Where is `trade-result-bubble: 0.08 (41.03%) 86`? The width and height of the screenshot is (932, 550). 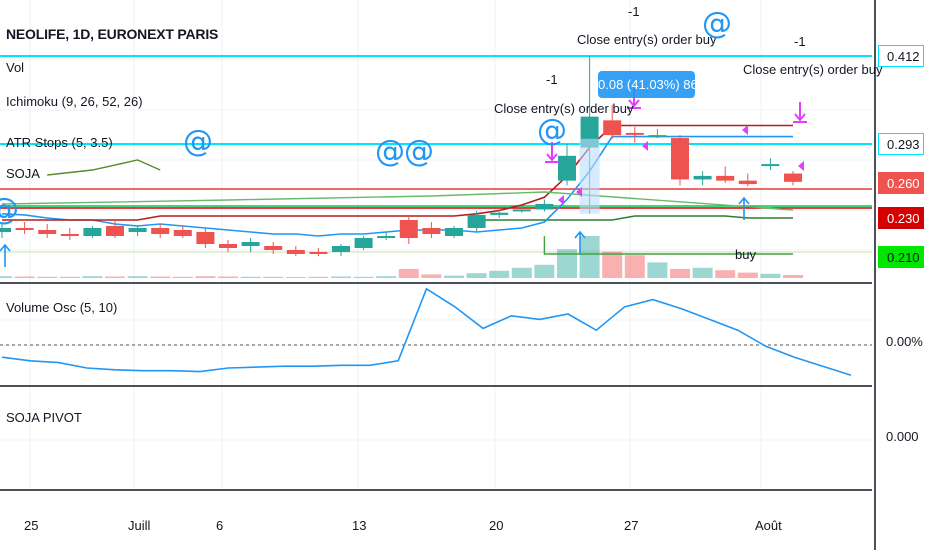
trade-result-bubble: 0.08 (41.03%) 86 is located at coordinates (646, 84).